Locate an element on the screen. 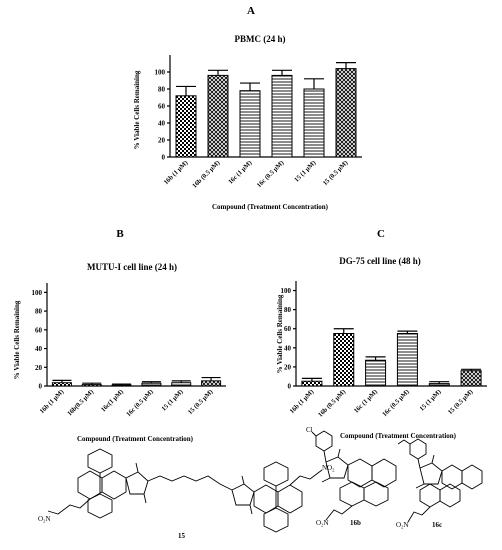 Image resolution: width=502 pixels, height=550 pixels. panel-c-xlabel: Compound (Treatment Concentration) is located at coordinates (398, 436).